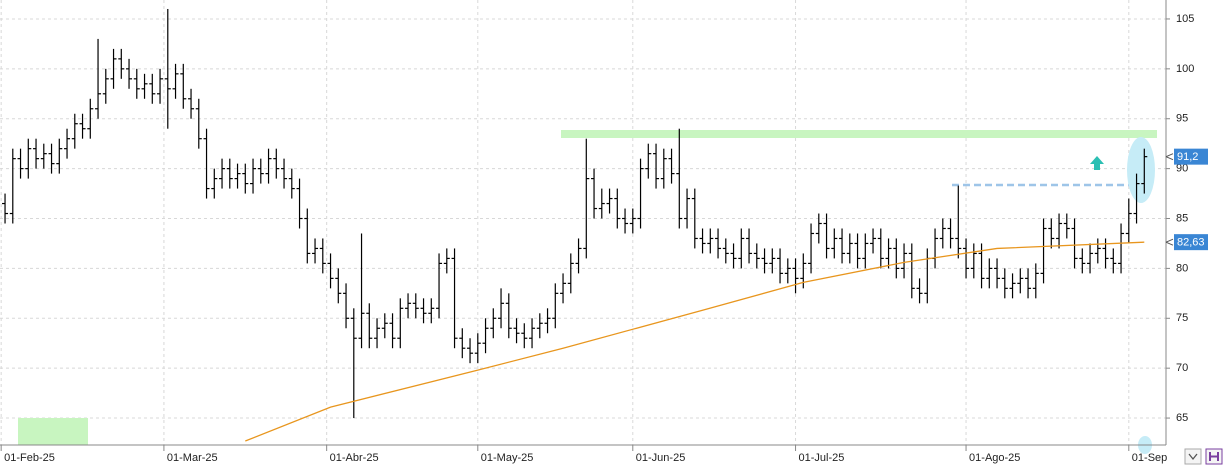 This screenshot has width=1226, height=468. Describe the element at coordinates (192, 458) in the screenshot. I see `x-tick-label: 01-Mar-25` at that location.